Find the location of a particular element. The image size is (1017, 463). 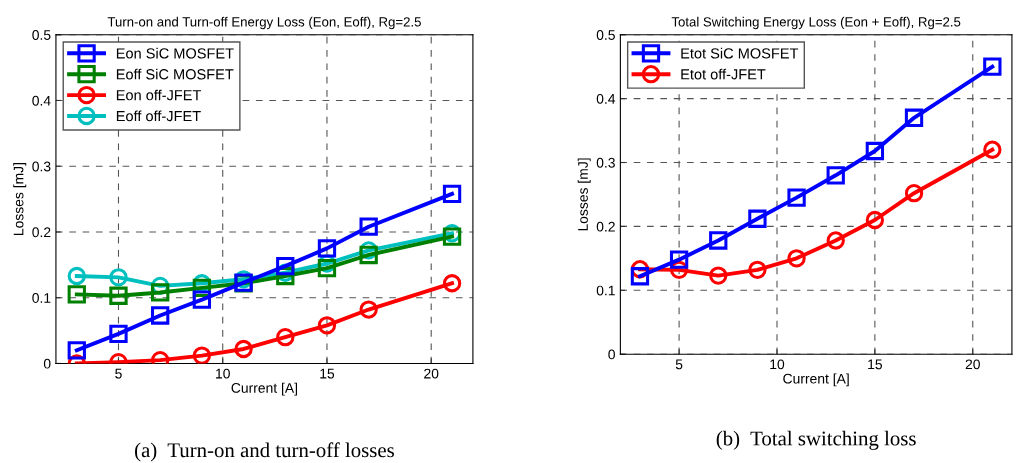

legend-label: Eoff SiC MOSFET is located at coordinates (175, 74).